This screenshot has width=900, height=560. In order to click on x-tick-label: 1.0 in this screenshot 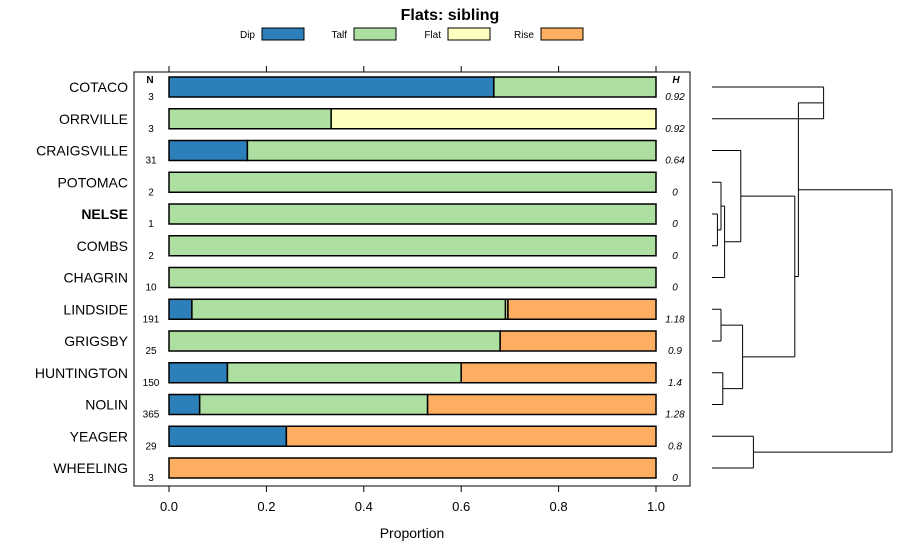, I will do `click(656, 506)`.